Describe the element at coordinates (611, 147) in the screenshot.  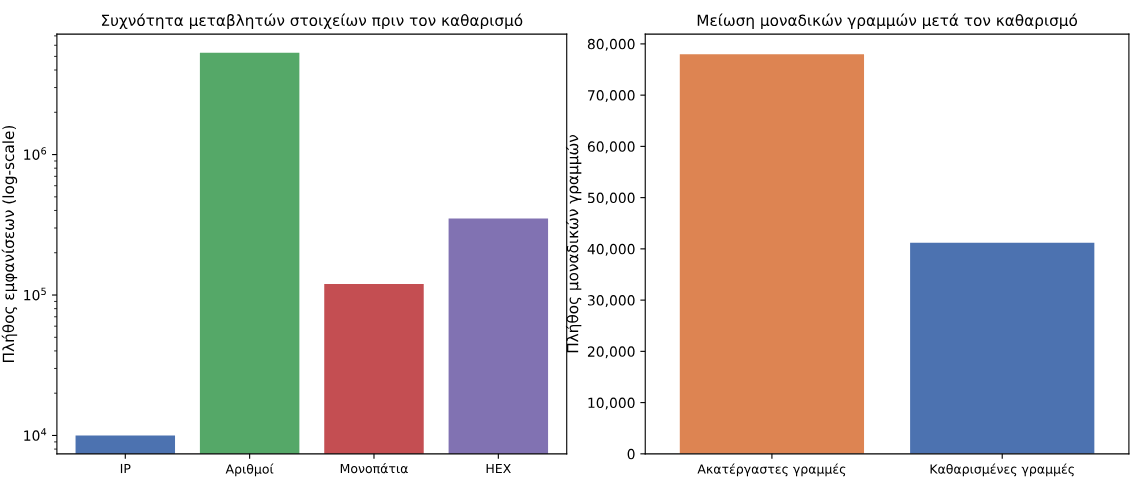
I see `y-tick-label: 60,000` at that location.